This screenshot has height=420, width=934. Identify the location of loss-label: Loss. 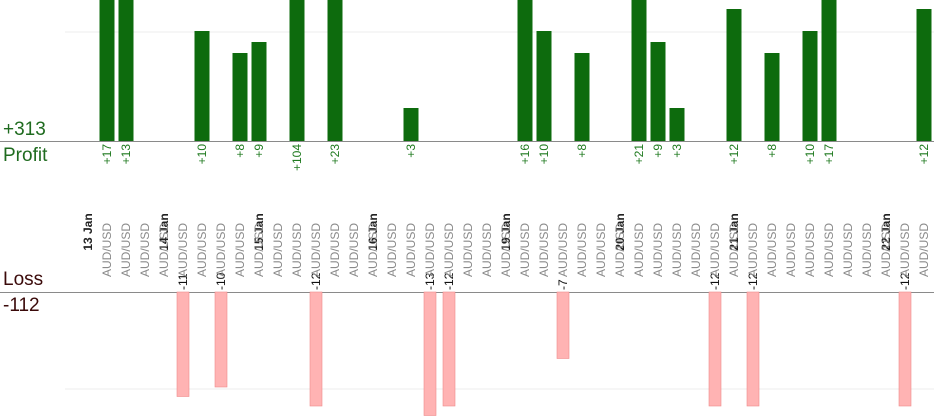
(23, 279).